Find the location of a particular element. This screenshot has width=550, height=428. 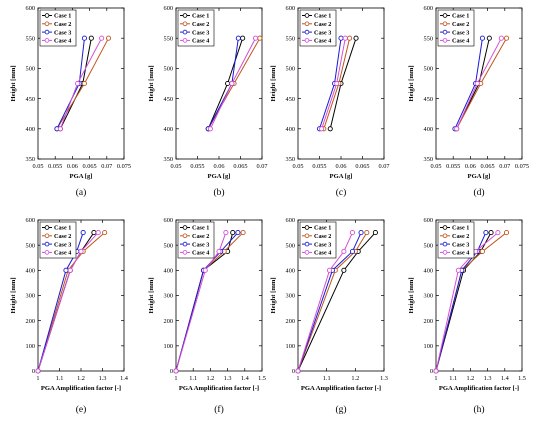

y-tick-label: 350 is located at coordinates (168, 159).